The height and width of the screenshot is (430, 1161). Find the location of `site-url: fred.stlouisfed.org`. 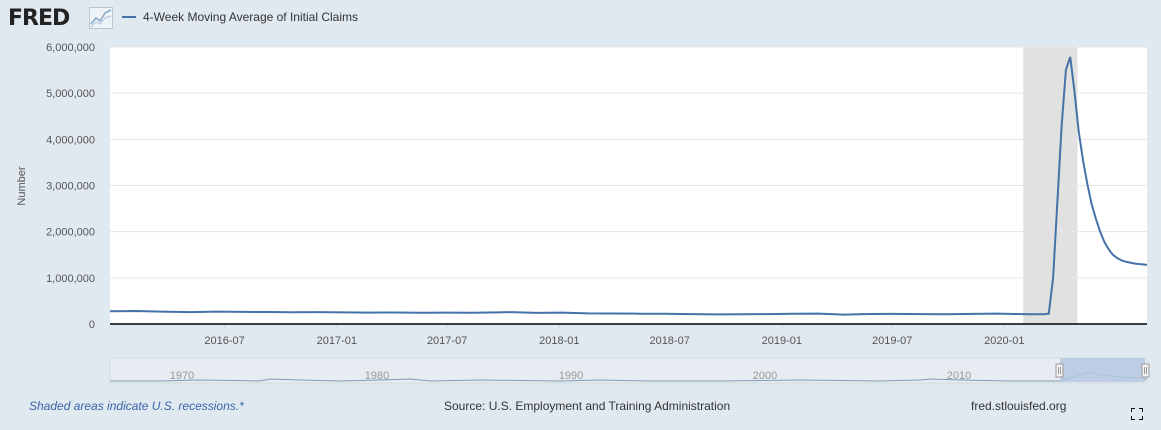

site-url: fred.stlouisfed.org is located at coordinates (1019, 406).